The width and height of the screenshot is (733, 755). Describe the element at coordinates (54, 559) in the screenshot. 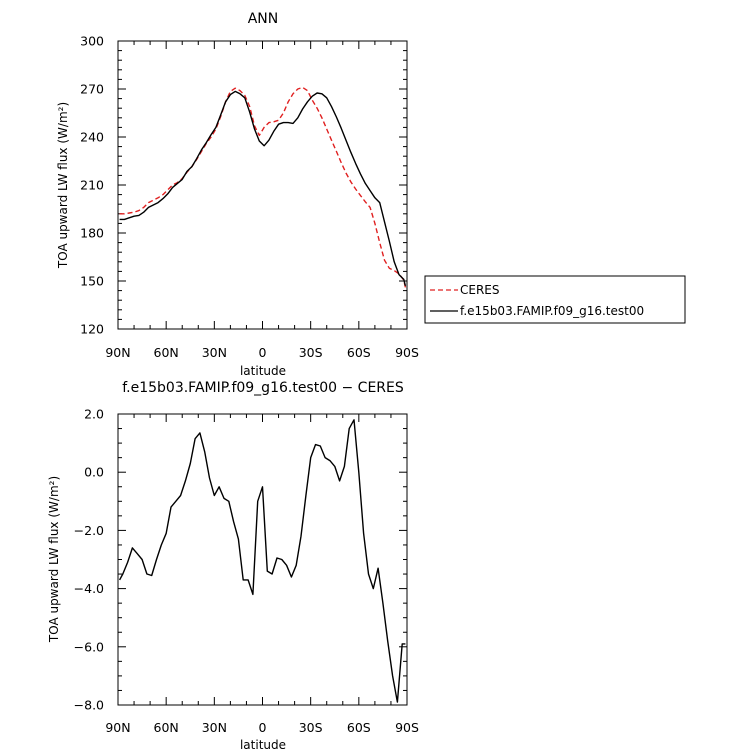

I see `bottom-y-axis-label: TOA upward LW flux (W/m²)` at that location.